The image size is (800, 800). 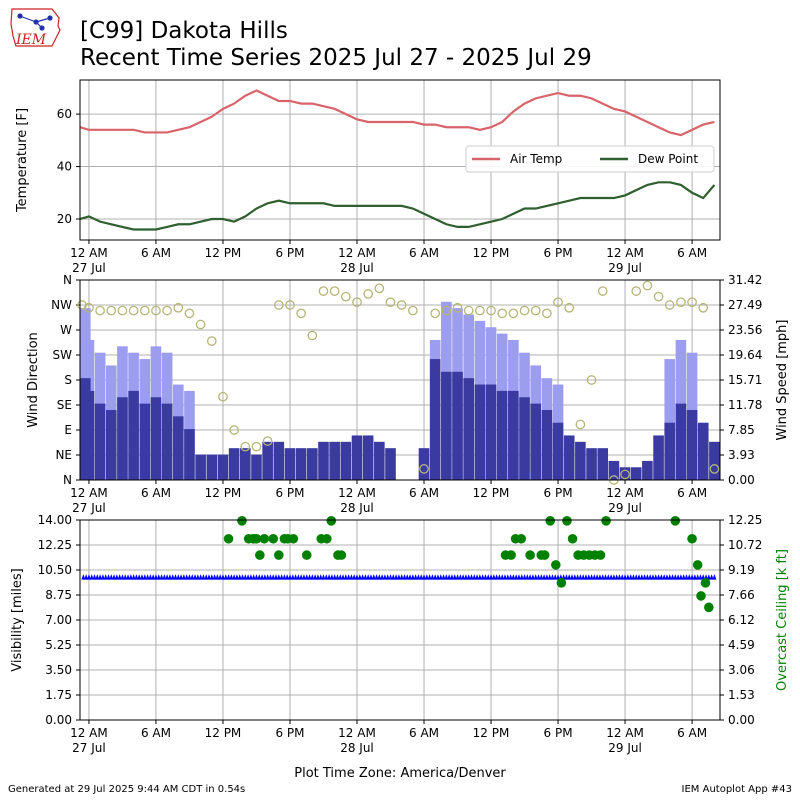 I want to click on wind-speed-tick-label: 31.42, so click(x=745, y=280).